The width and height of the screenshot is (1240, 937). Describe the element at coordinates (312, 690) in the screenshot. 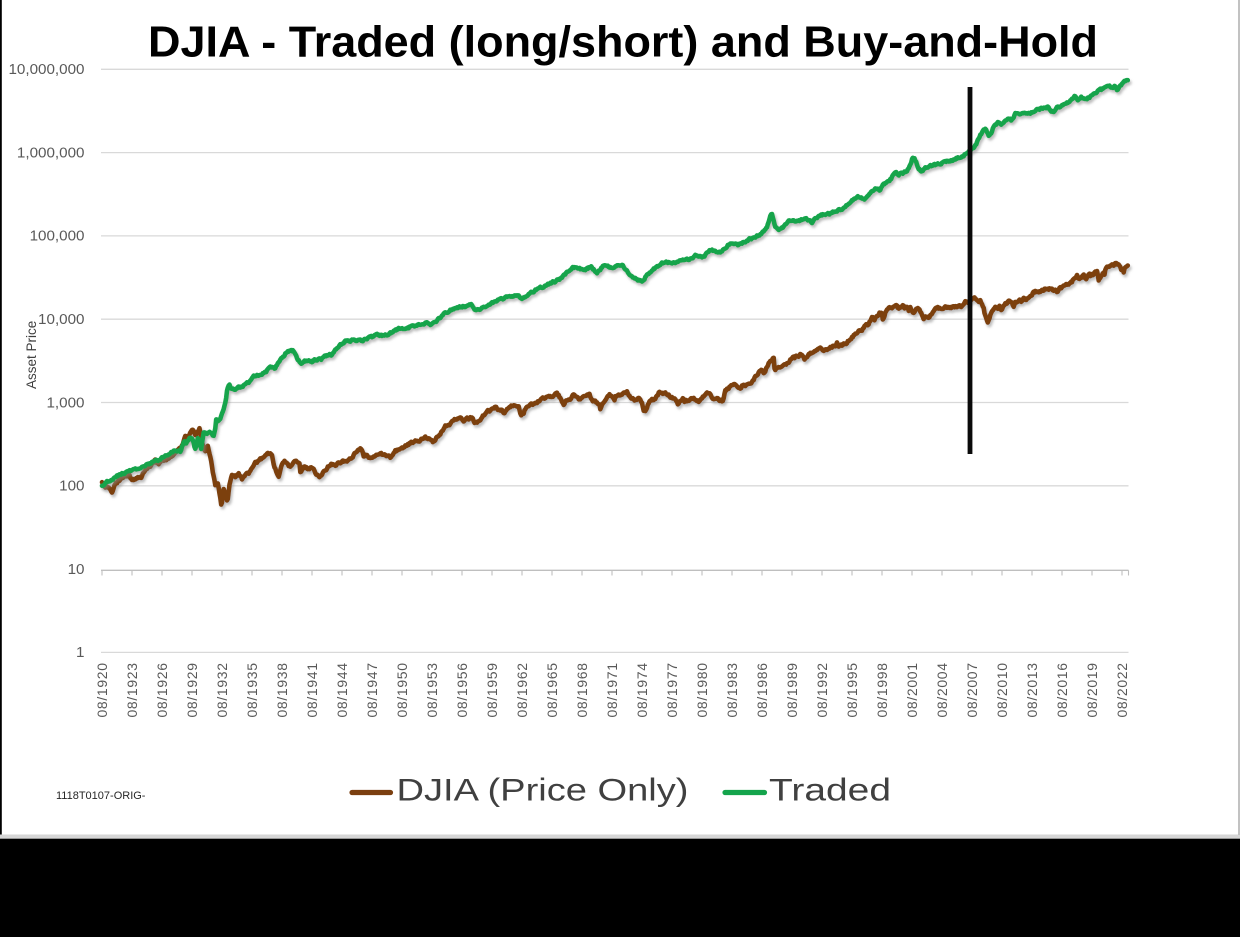

I see `svg-text: 08/1941` at that location.